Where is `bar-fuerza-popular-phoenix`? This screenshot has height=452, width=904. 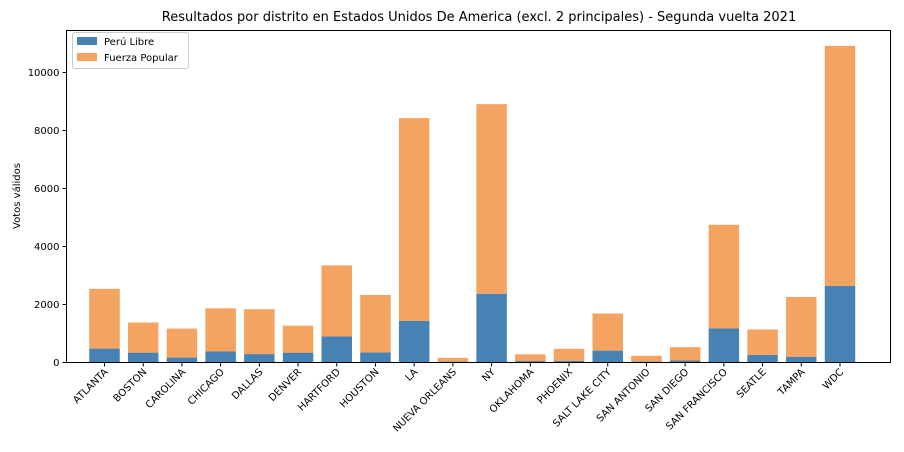 bar-fuerza-popular-phoenix is located at coordinates (569, 354).